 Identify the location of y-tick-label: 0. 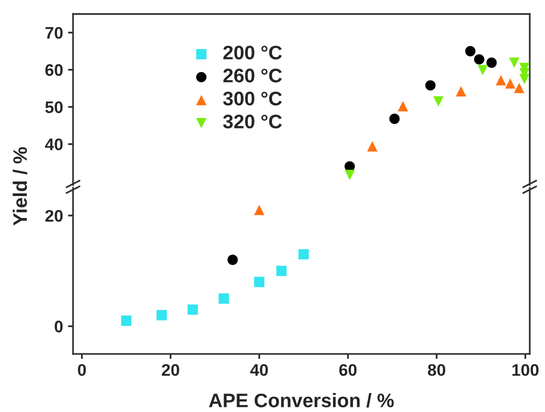
(58, 326).